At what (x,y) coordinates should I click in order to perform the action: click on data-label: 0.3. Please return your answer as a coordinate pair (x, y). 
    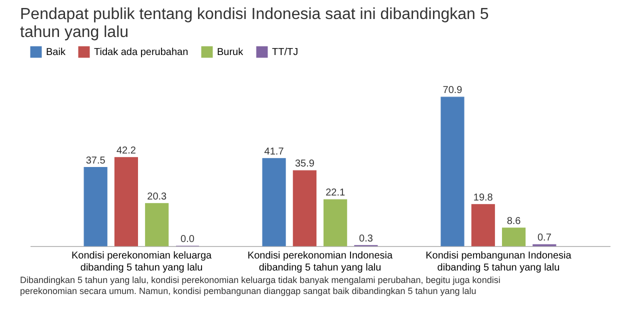
    Looking at the image, I should click on (366, 238).